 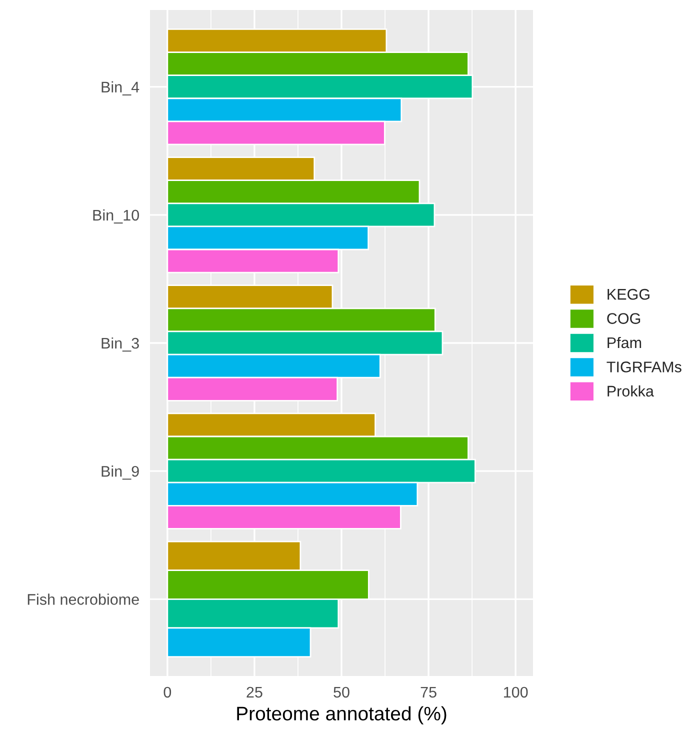 What do you see at coordinates (168, 692) in the screenshot?
I see `x-tick-label: 0` at bounding box center [168, 692].